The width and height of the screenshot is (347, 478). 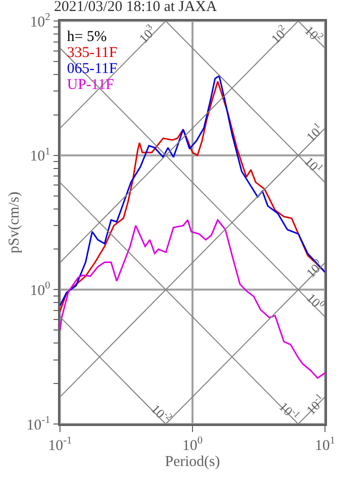 I want to click on y-axis-title: pSv(cm/s), so click(x=14, y=223).